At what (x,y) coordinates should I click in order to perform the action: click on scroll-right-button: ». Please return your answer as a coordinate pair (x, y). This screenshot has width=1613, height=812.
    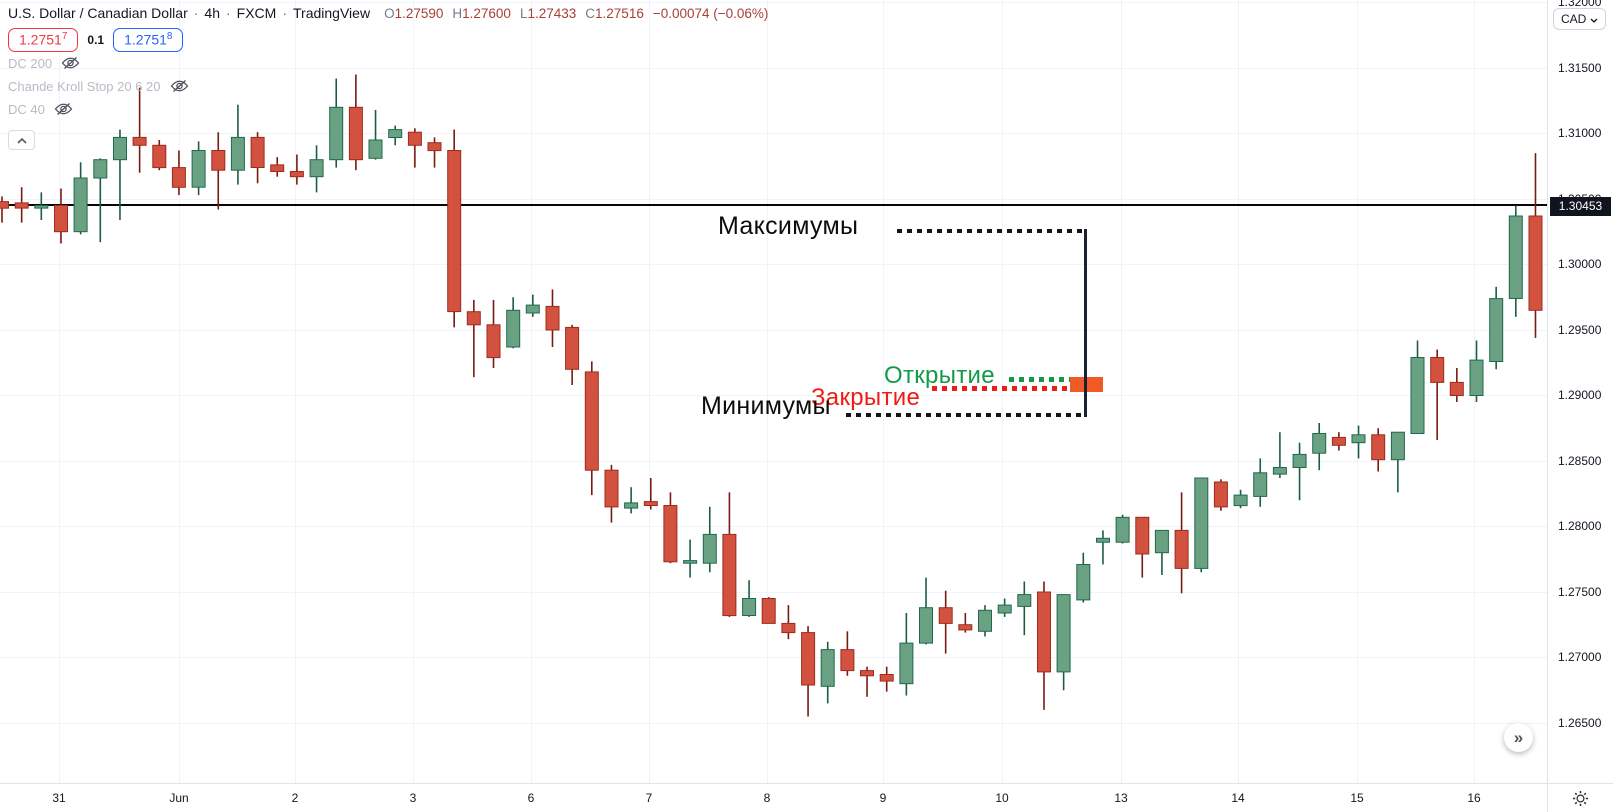
    Looking at the image, I should click on (1518, 737).